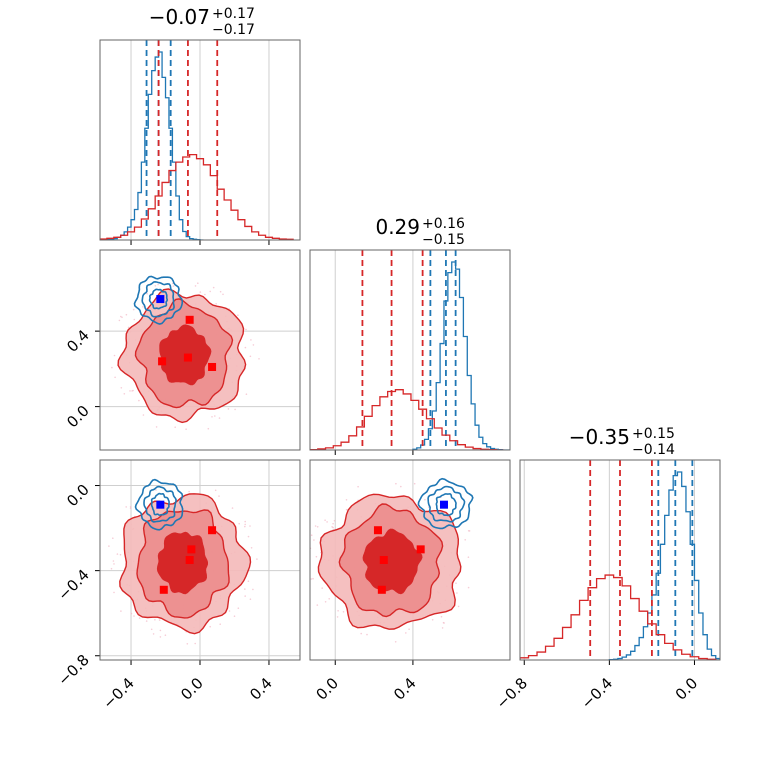 This screenshot has height=760, width=760. I want to click on 2d-param-1-vs-param-3-frame, so click(200, 560).